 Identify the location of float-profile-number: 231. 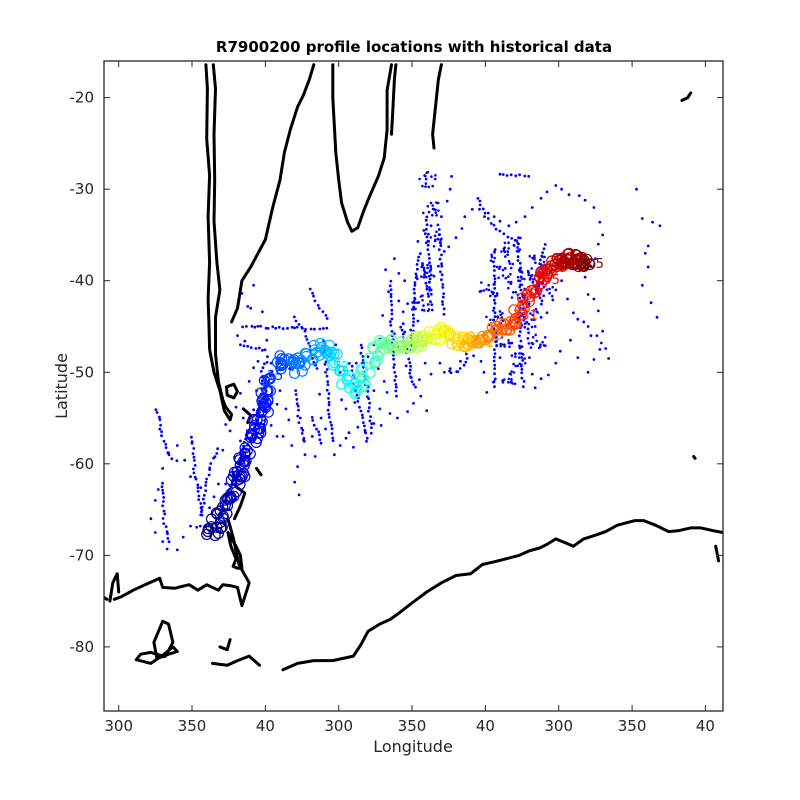
(525, 316).